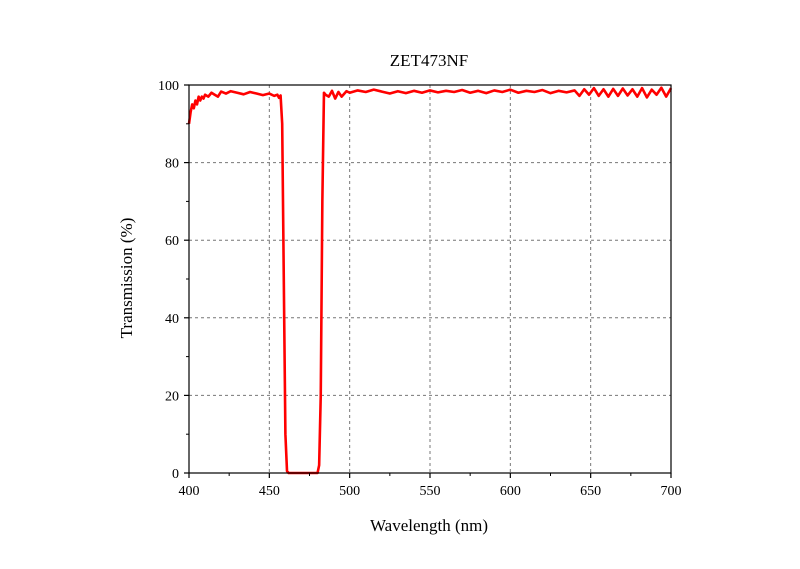 The height and width of the screenshot is (569, 800). What do you see at coordinates (349, 491) in the screenshot?
I see `x-tick-label: 500` at bounding box center [349, 491].